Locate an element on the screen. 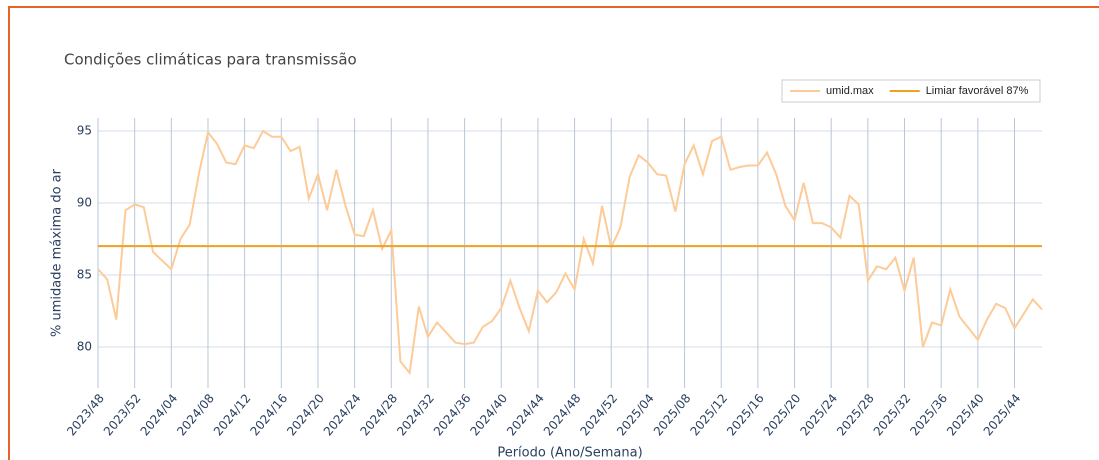 This screenshot has width=1099, height=460. chart-title: Condições climáticas para transmissão is located at coordinates (210, 60).